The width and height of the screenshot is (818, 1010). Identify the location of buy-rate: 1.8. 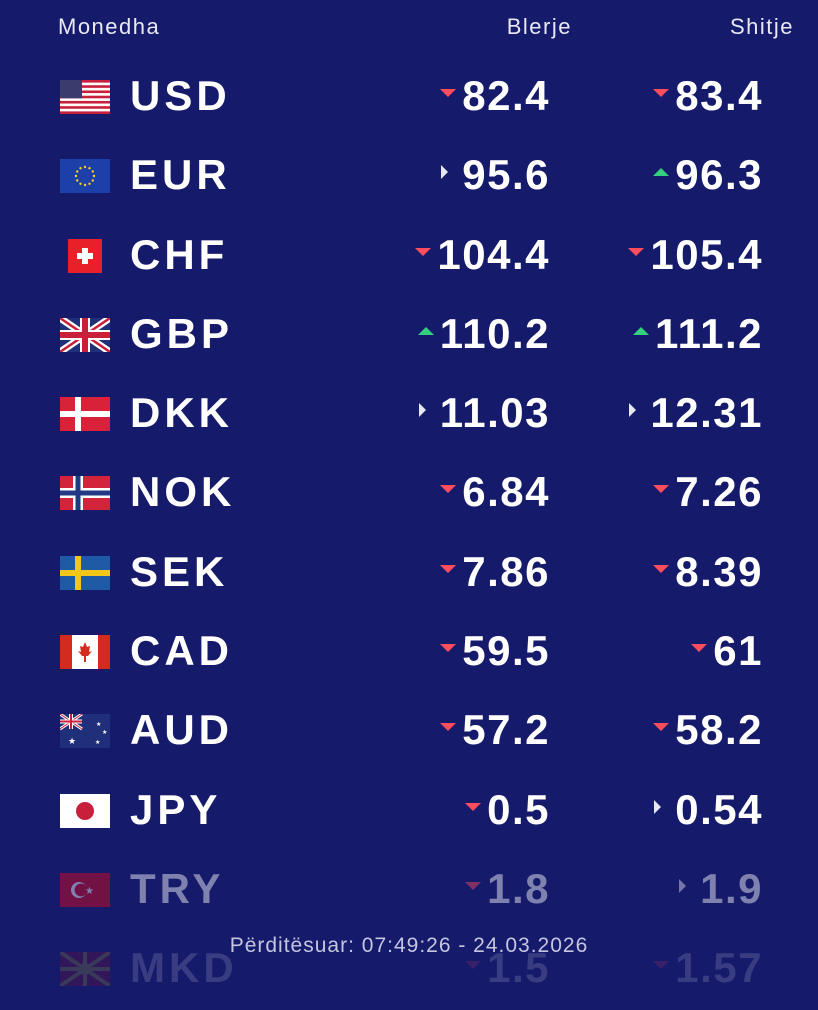
(507, 889).